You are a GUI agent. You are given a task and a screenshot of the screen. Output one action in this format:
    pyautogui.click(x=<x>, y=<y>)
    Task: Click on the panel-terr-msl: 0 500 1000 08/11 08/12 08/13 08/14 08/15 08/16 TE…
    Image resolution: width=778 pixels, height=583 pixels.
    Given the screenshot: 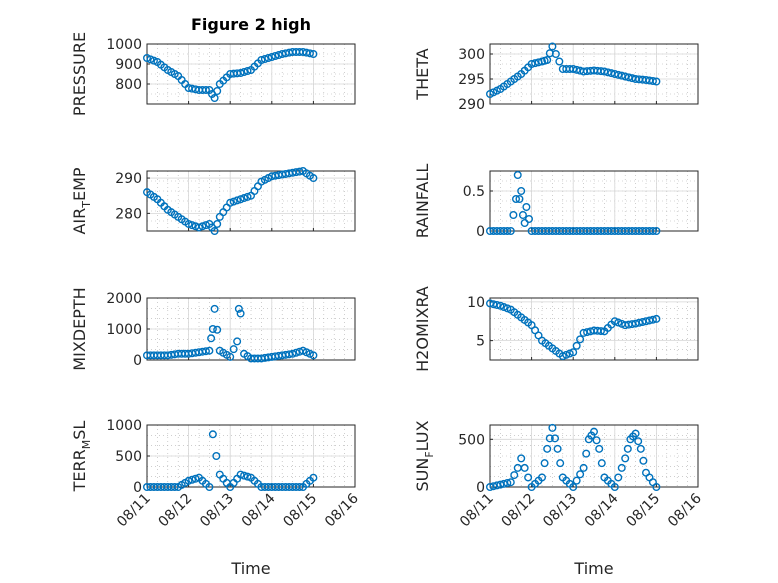 What is the action you would take?
    pyautogui.click(x=216, y=474)
    